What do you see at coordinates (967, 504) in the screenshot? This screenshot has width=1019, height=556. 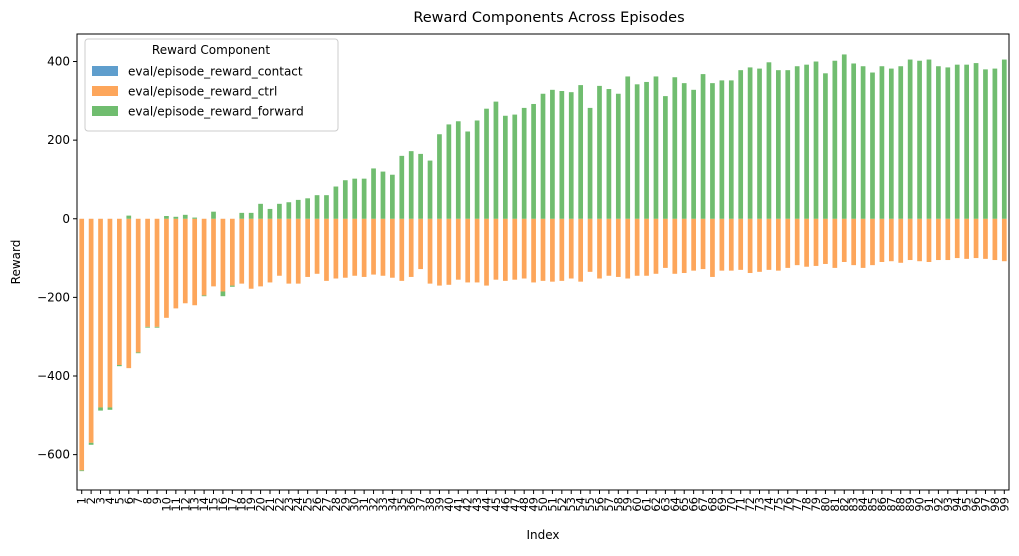 I see `x-tick-label: 95` at bounding box center [967, 504].